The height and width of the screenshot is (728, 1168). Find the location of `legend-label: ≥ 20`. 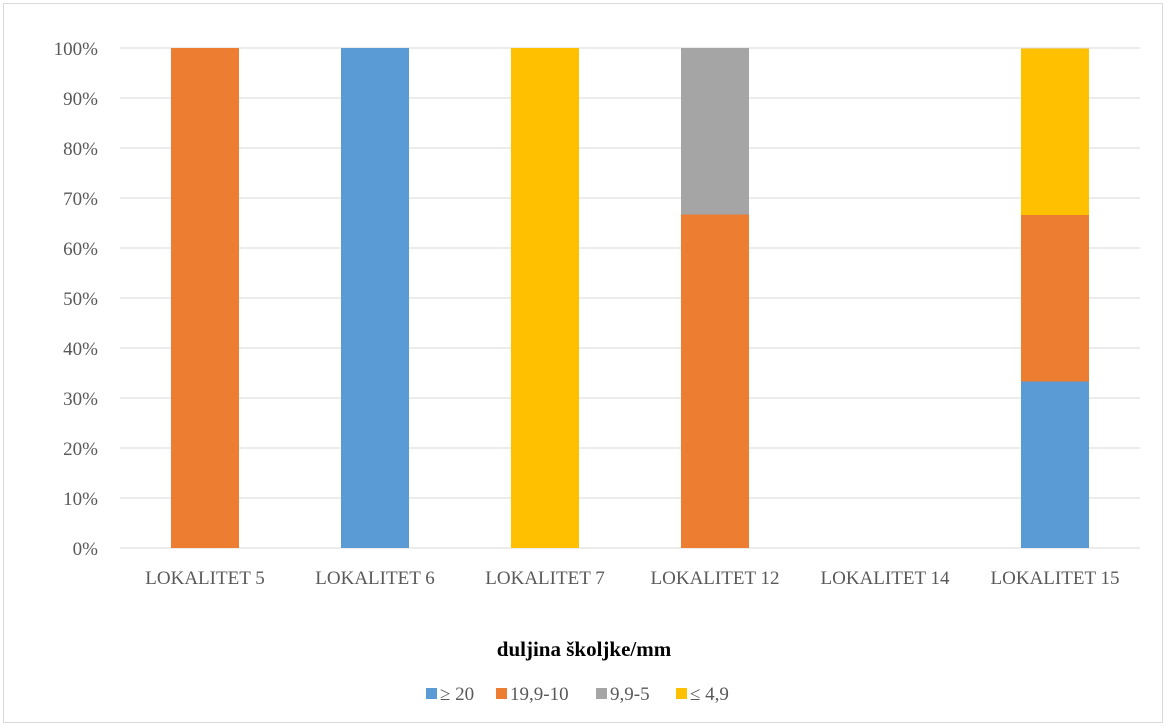

legend-label: ≥ 20 is located at coordinates (457, 694).